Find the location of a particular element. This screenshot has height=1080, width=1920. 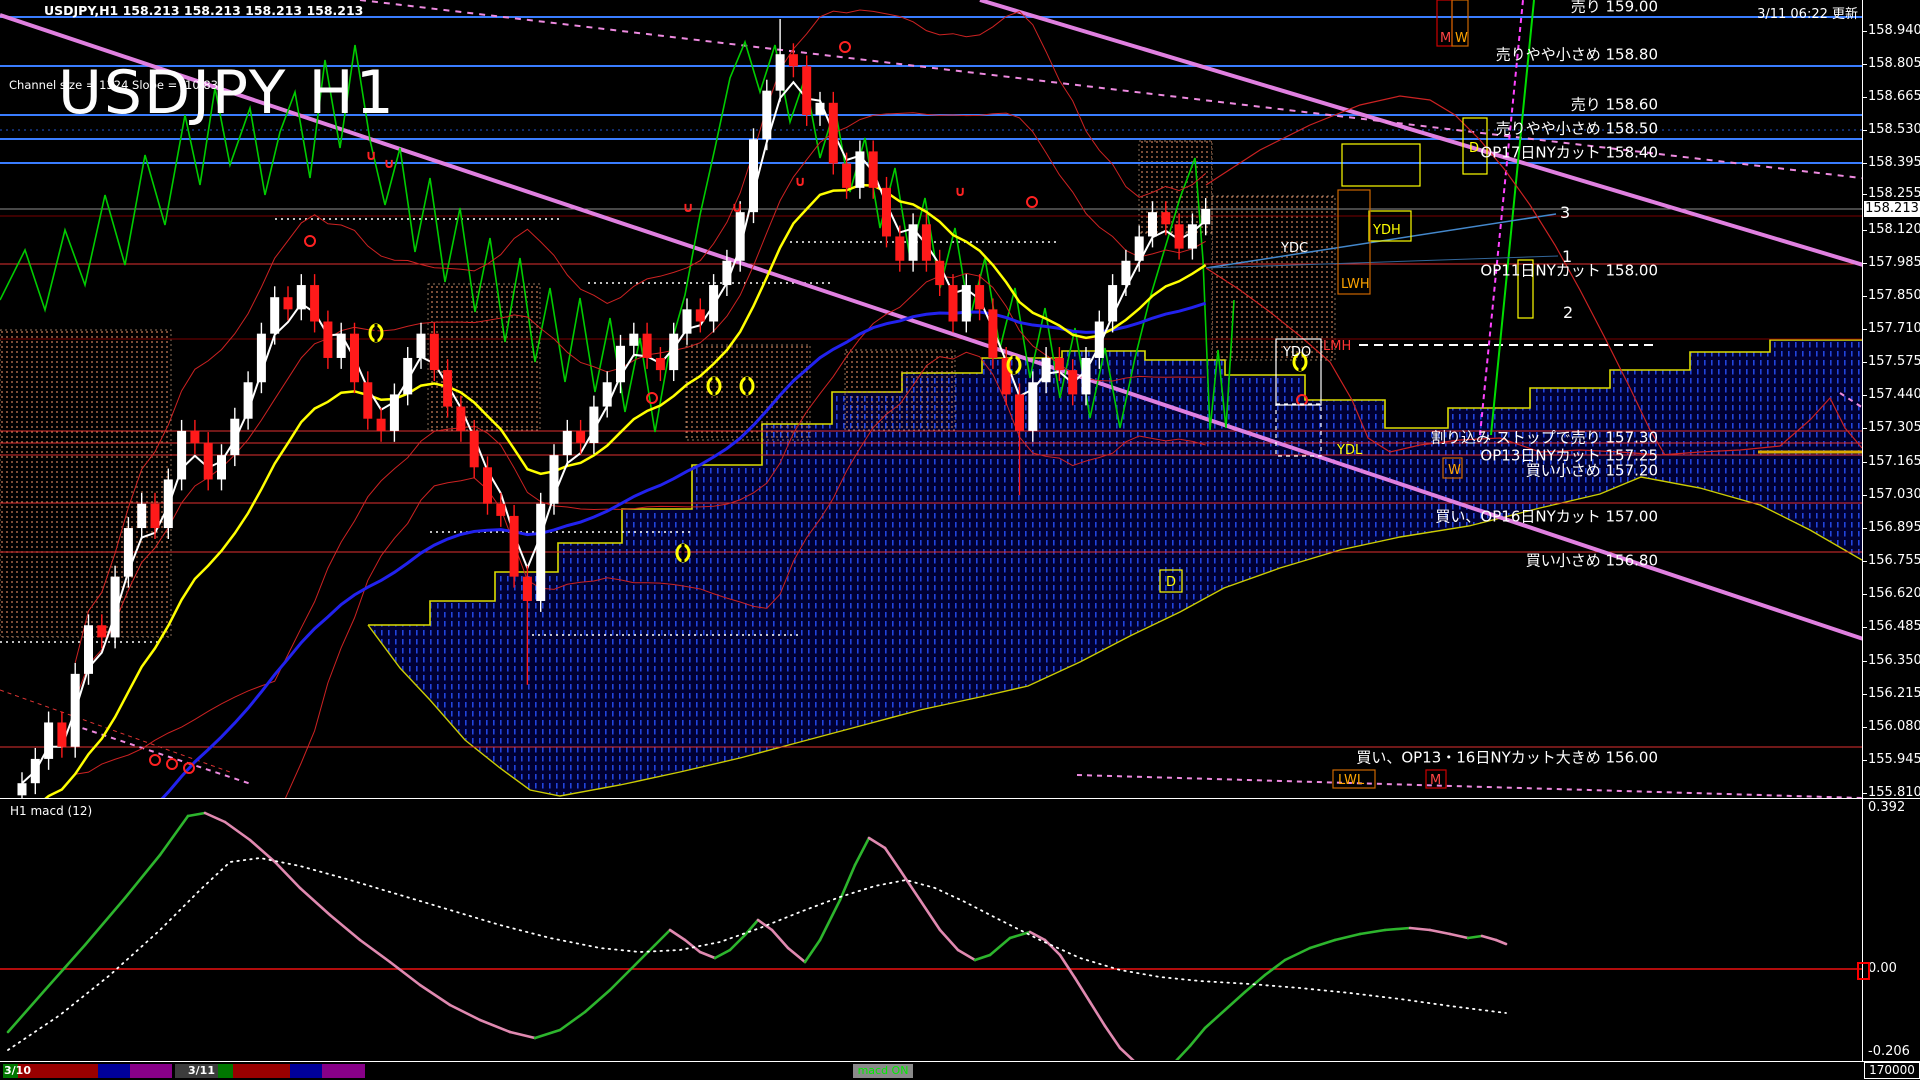

session-timeline-bar: 3/10 3/11 is located at coordinates (931, 1071).